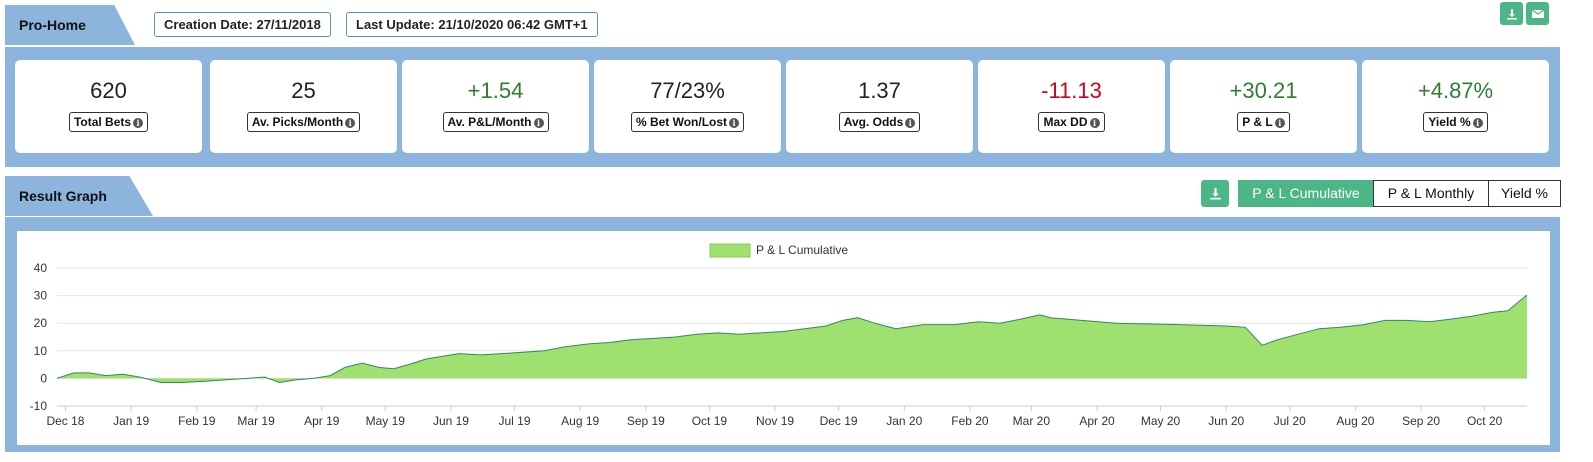 The width and height of the screenshot is (1593, 462). Describe the element at coordinates (1071, 106) in the screenshot. I see `stat-card-max-dd: -11.13 Max DD i` at that location.